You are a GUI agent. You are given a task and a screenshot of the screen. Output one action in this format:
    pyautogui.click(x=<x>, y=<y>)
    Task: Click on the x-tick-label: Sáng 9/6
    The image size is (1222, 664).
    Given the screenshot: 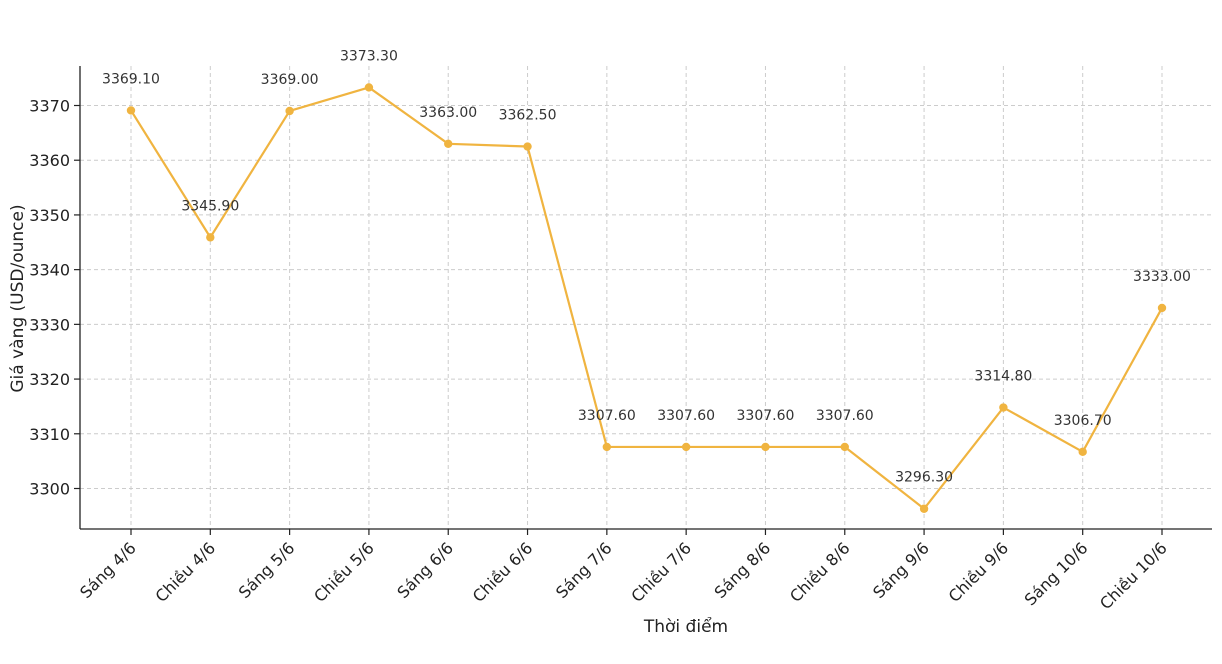 What is the action you would take?
    pyautogui.click(x=901, y=570)
    